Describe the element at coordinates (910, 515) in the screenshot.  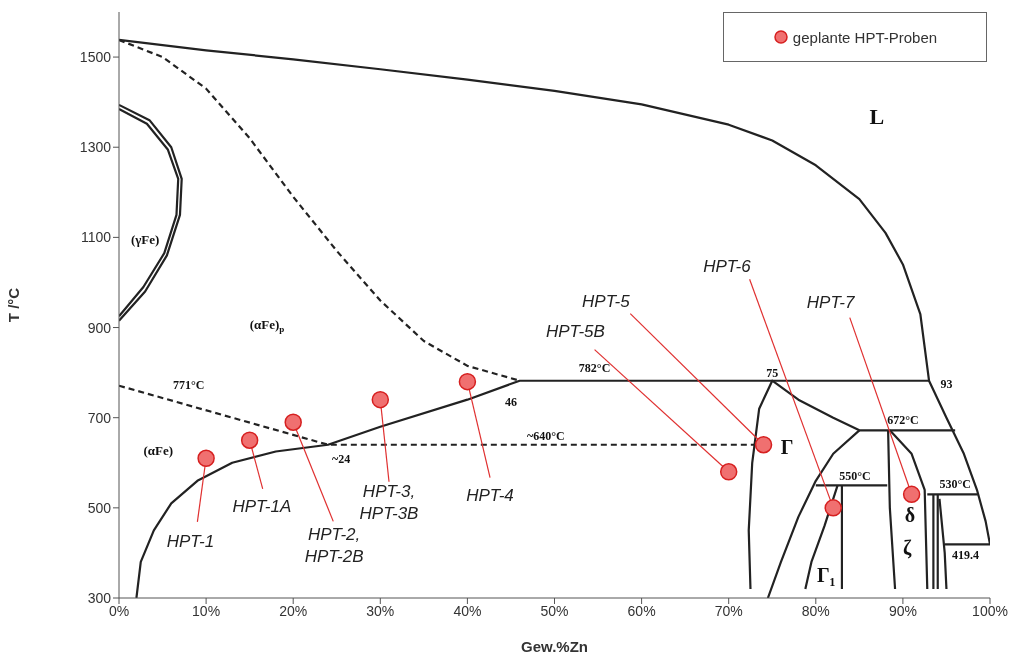
I see `annotation: δ` at that location.